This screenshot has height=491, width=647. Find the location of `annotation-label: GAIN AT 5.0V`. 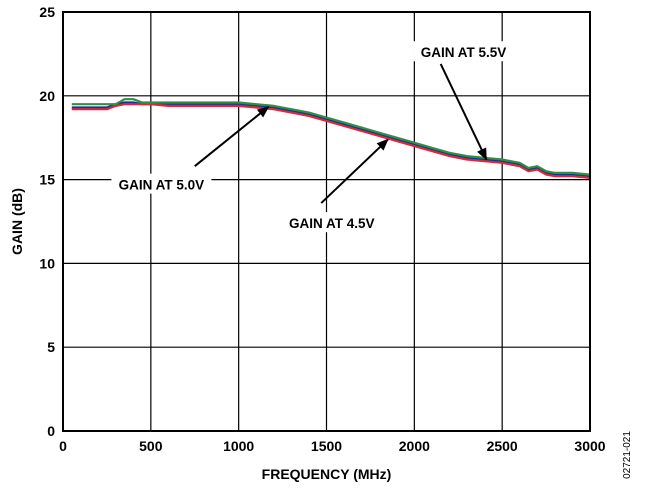

annotation-label: GAIN AT 5.0V is located at coordinates (162, 185).